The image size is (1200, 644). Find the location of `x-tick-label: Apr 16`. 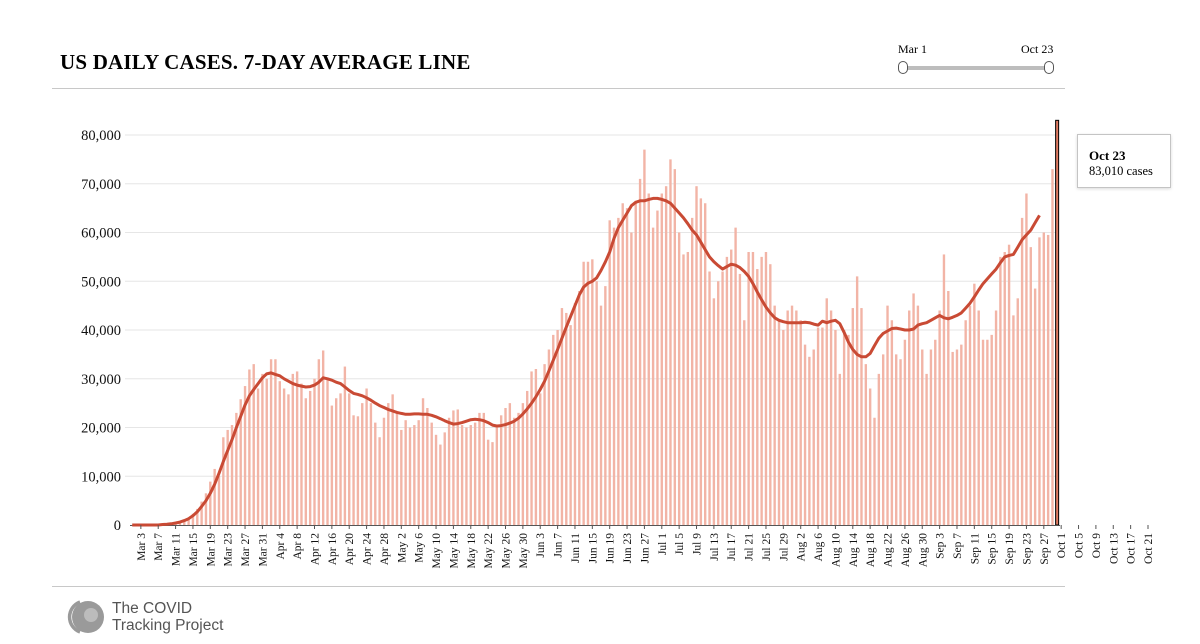

x-tick-label: Apr 16 is located at coordinates (333, 549).